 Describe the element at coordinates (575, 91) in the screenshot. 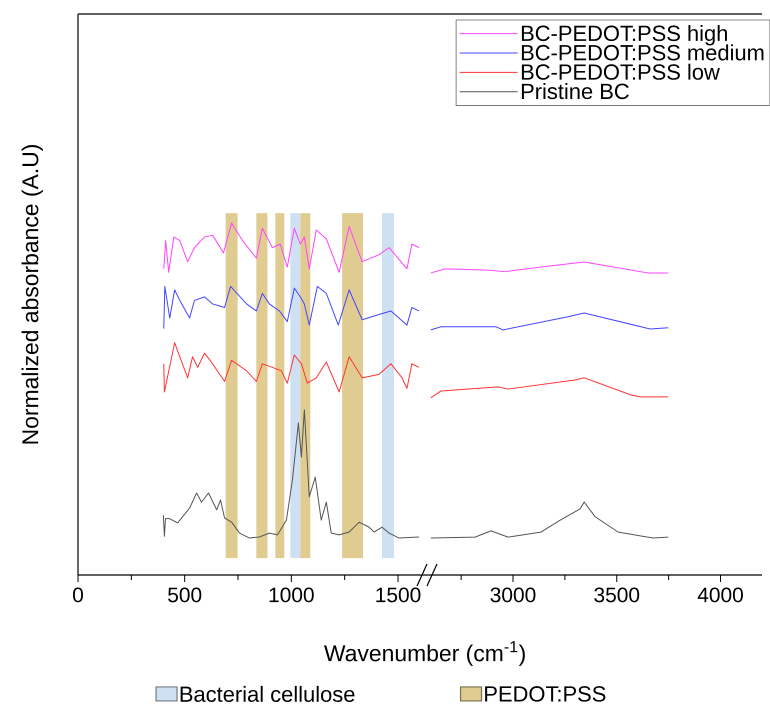

I see `legend-label: Pristine BC` at that location.